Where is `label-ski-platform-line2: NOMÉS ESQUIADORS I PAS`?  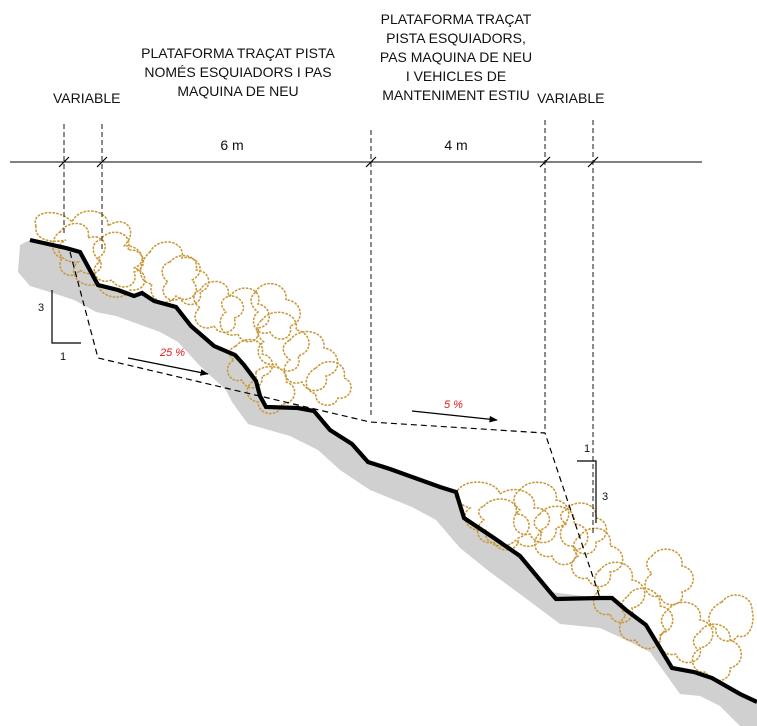 label-ski-platform-line2: NOMÉS ESQUIADORS I PAS is located at coordinates (237, 72).